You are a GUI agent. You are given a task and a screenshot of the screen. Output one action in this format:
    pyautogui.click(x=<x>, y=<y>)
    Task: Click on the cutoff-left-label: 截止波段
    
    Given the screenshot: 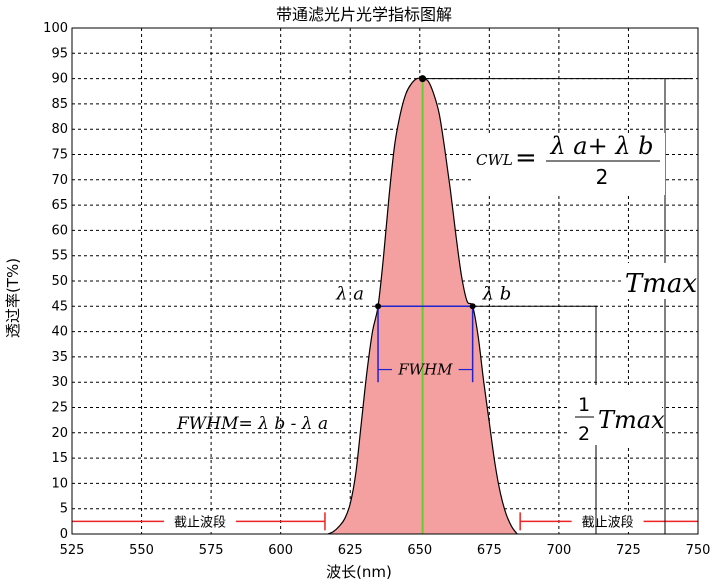 What is the action you would take?
    pyautogui.click(x=200, y=522)
    